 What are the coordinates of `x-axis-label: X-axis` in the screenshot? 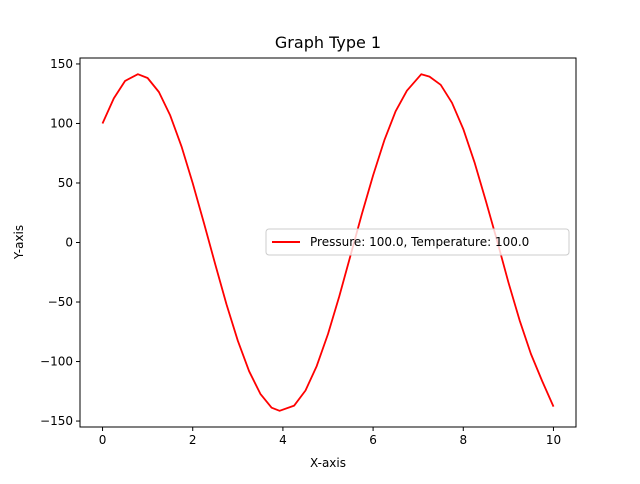 It's located at (328, 463).